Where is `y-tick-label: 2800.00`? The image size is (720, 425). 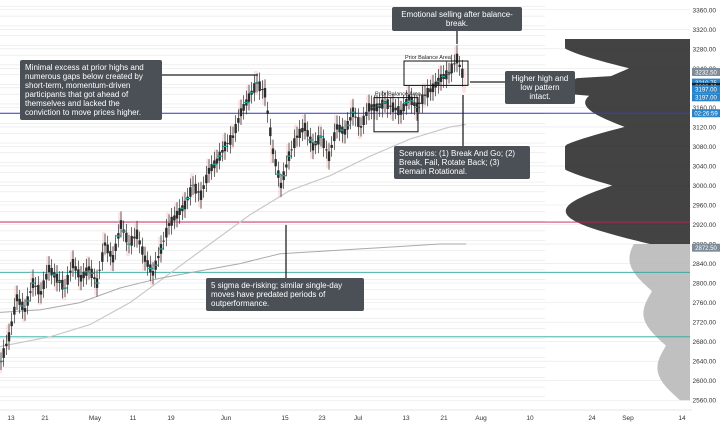 y-tick-label: 2800.00 is located at coordinates (705, 284).